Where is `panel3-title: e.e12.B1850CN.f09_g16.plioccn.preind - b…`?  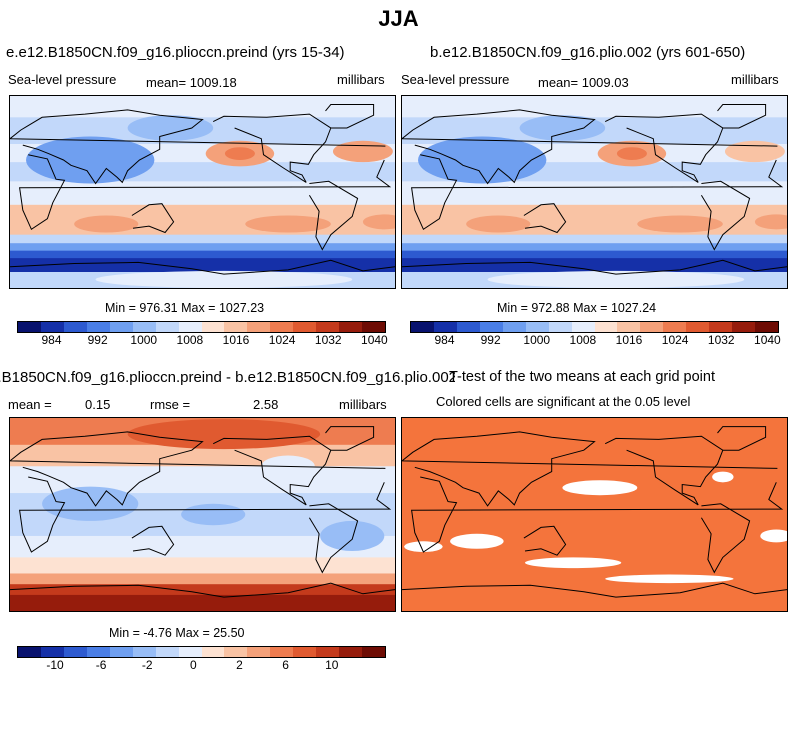 panel3-title: e.e12.B1850CN.f09_g16.plioccn.preind - b… is located at coordinates (227, 377).